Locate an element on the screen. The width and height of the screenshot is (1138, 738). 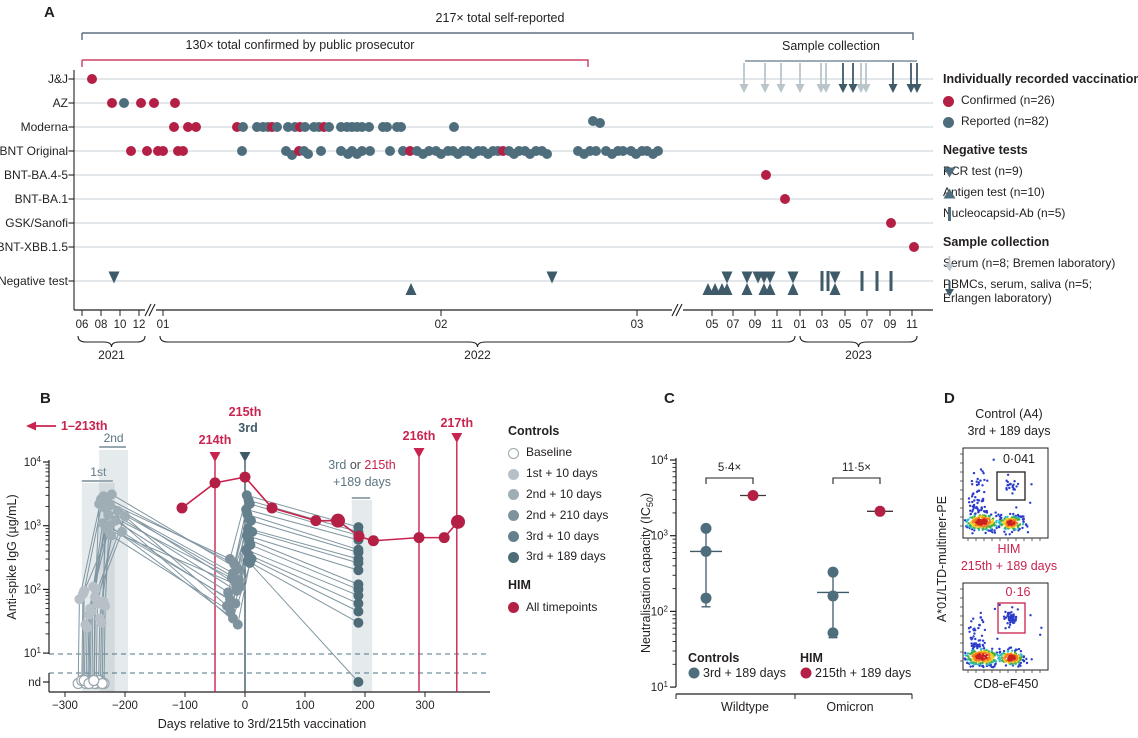
sample-collection-label: Sample collection is located at coordinates (831, 46).